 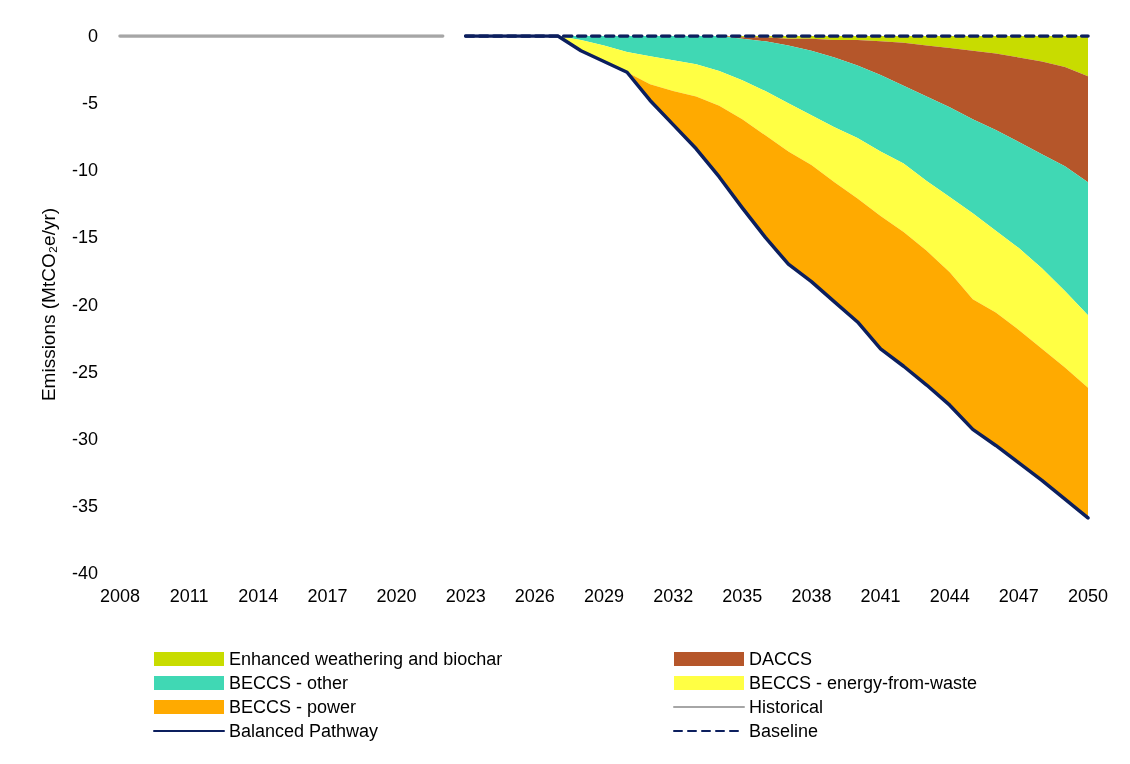 What do you see at coordinates (120, 596) in the screenshot?
I see `x-tick-label: 2008` at bounding box center [120, 596].